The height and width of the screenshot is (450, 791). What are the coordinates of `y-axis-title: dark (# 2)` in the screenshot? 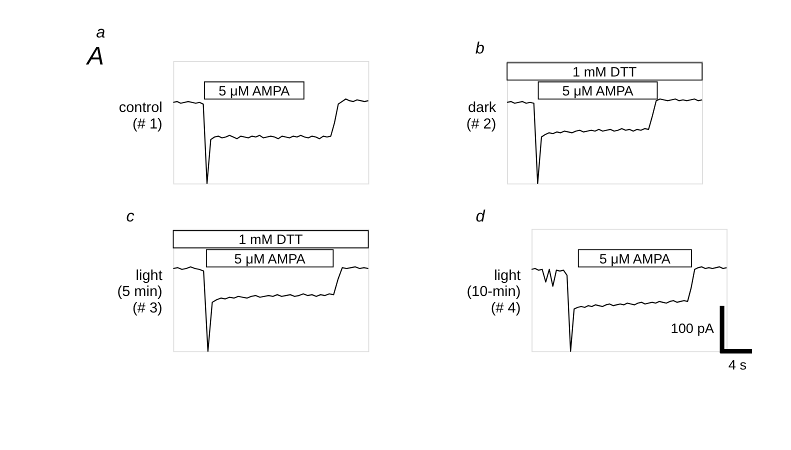 It's located at (481, 116).